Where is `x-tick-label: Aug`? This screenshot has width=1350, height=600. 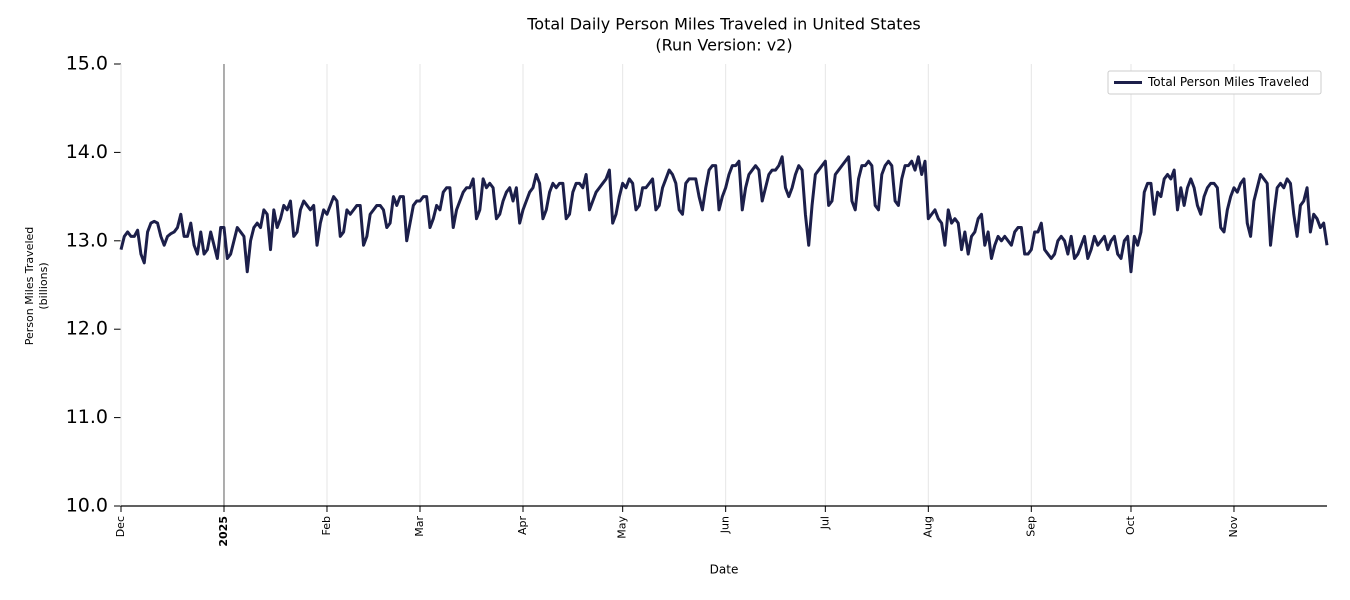
x-tick-label: Aug is located at coordinates (927, 526).